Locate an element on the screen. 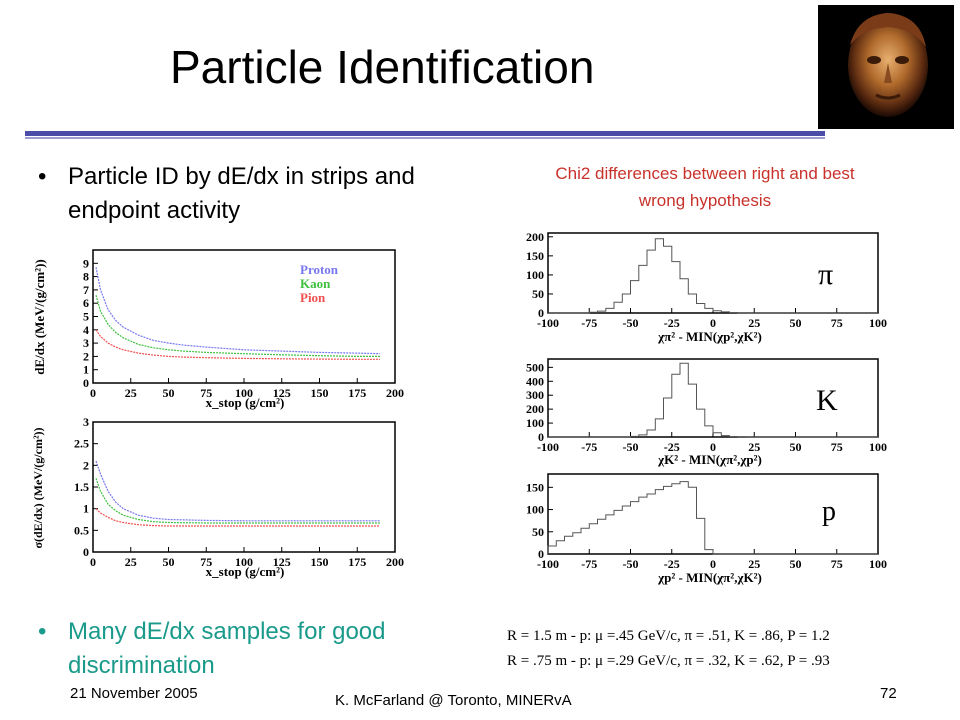  footer-author: K. McFarland @ Toronto, MINERvA is located at coordinates (453, 700).